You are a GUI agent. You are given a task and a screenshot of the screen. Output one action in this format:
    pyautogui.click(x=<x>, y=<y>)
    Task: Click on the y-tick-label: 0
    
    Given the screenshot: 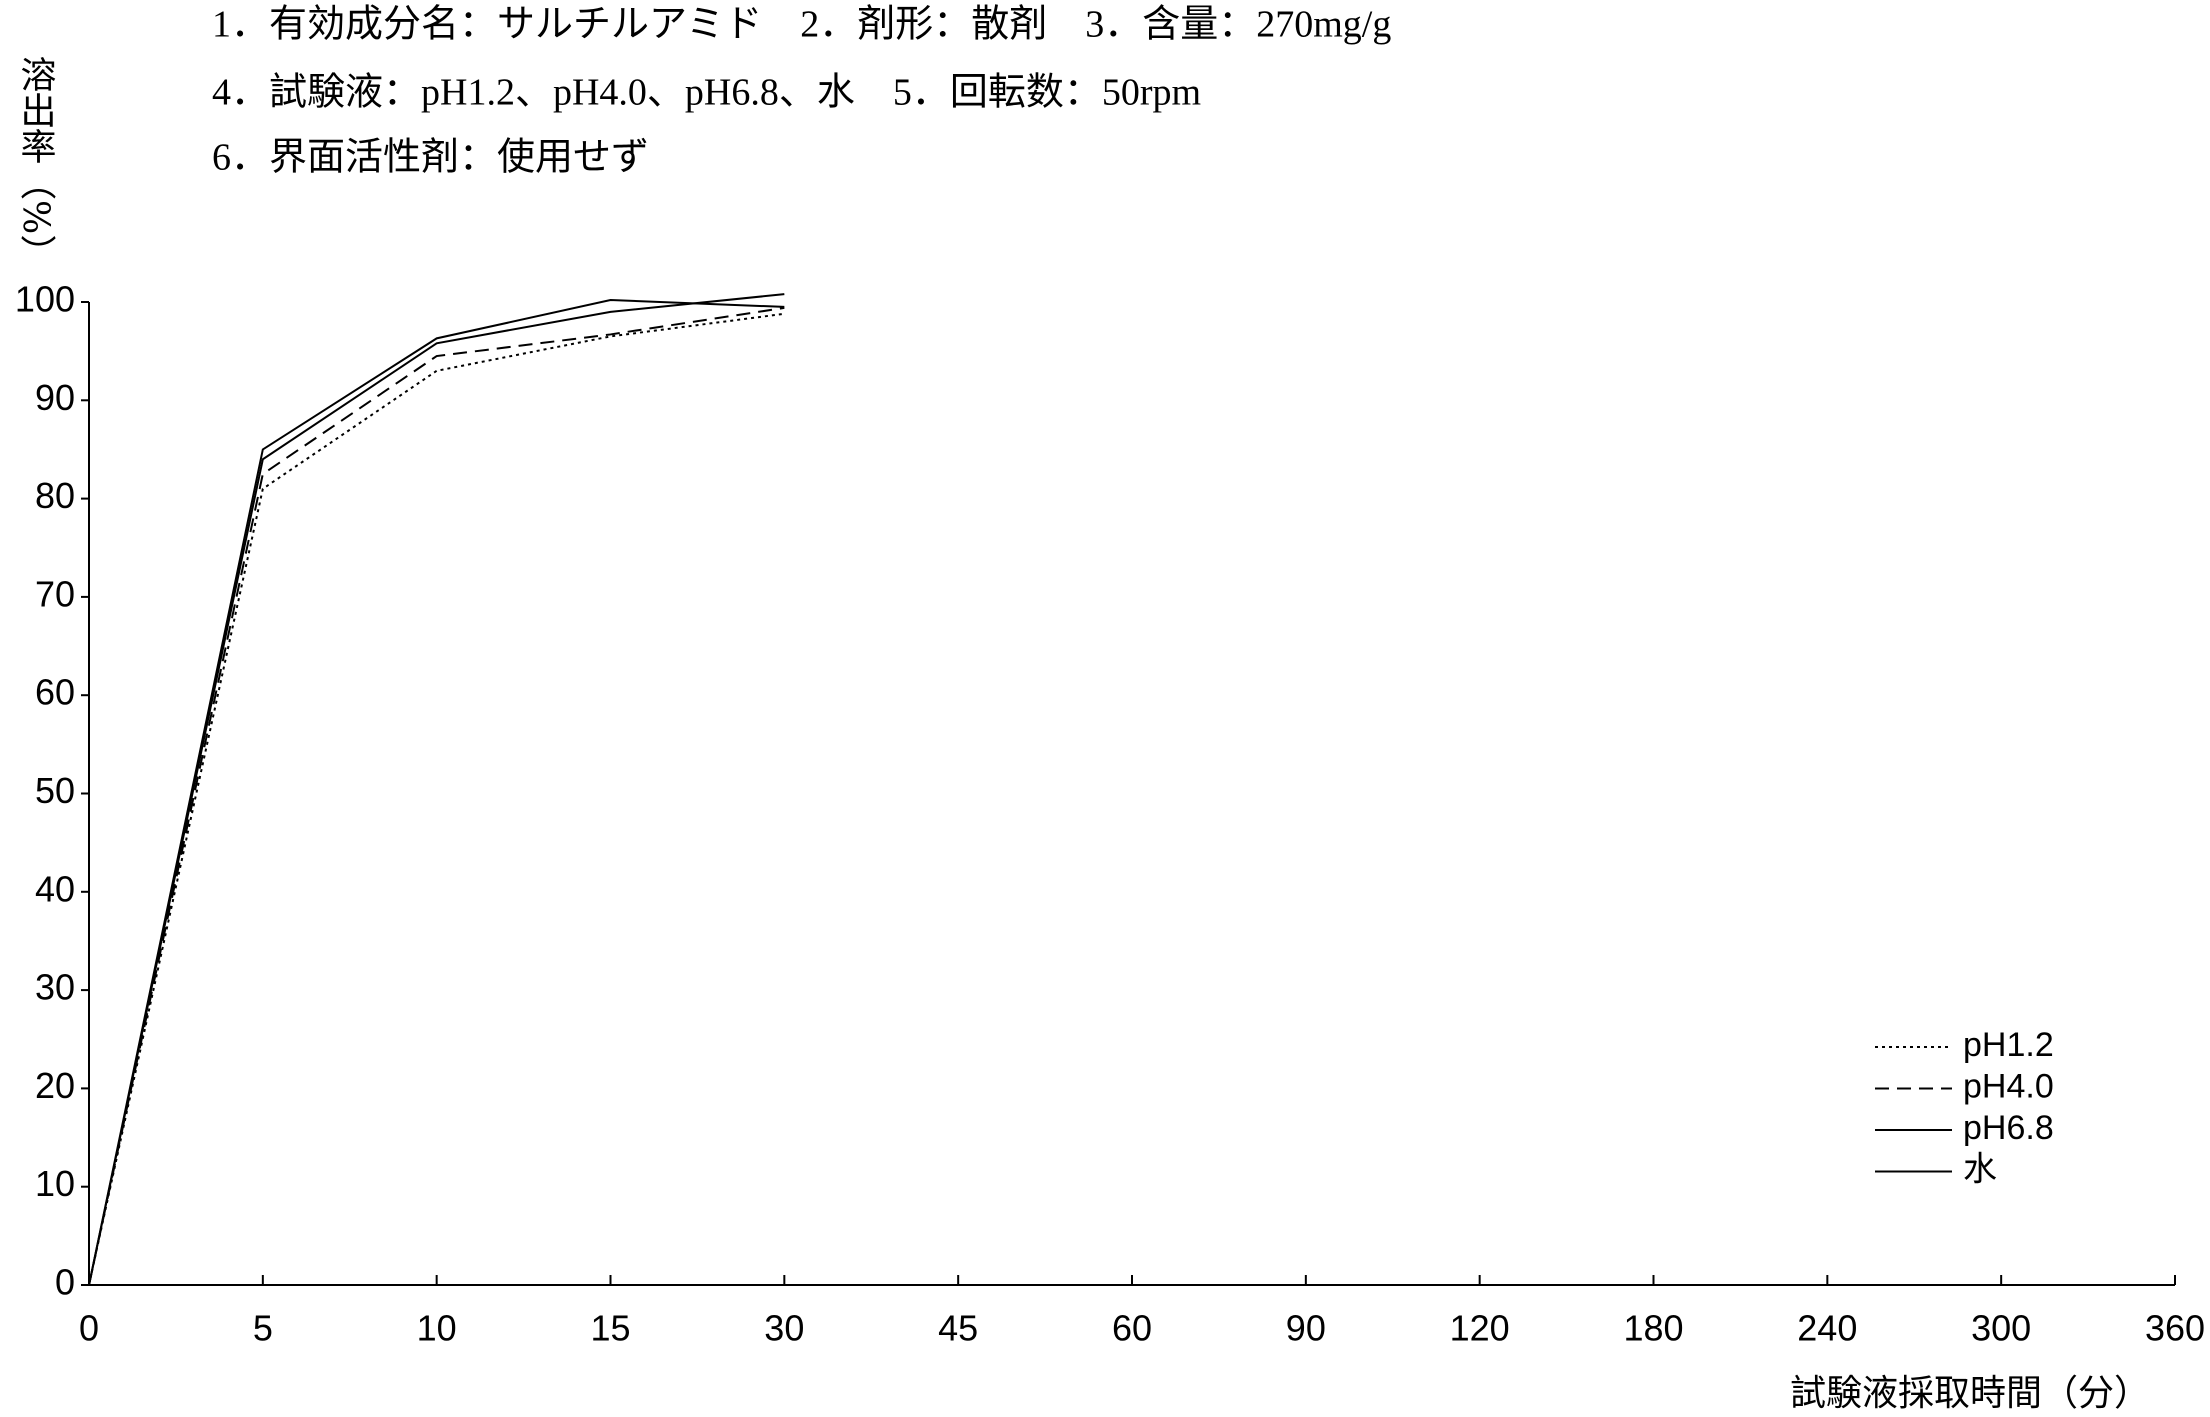 What is the action you would take?
    pyautogui.click(x=65, y=1282)
    